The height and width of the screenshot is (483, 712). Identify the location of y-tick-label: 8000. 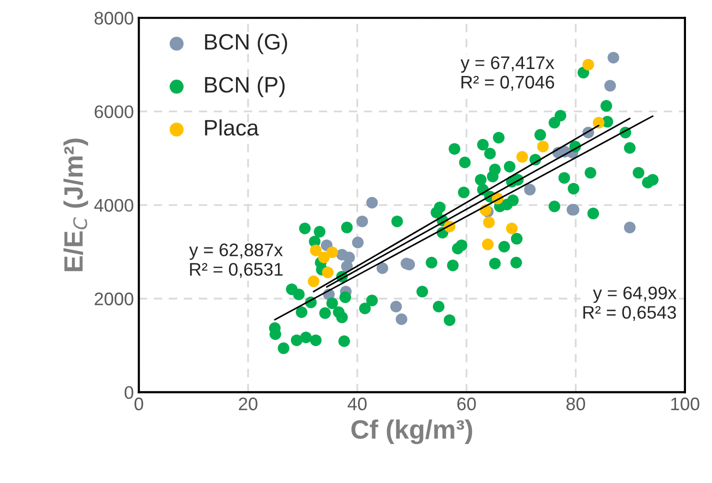
(114, 18).